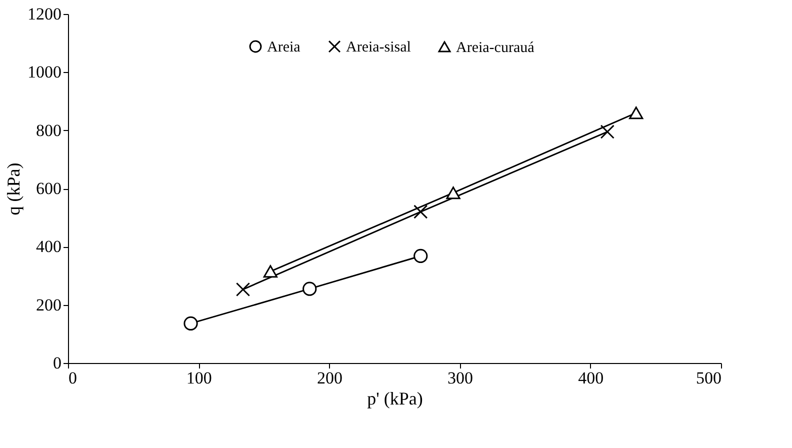 The height and width of the screenshot is (448, 792). I want to click on y-tick-label: 600, so click(49, 188).